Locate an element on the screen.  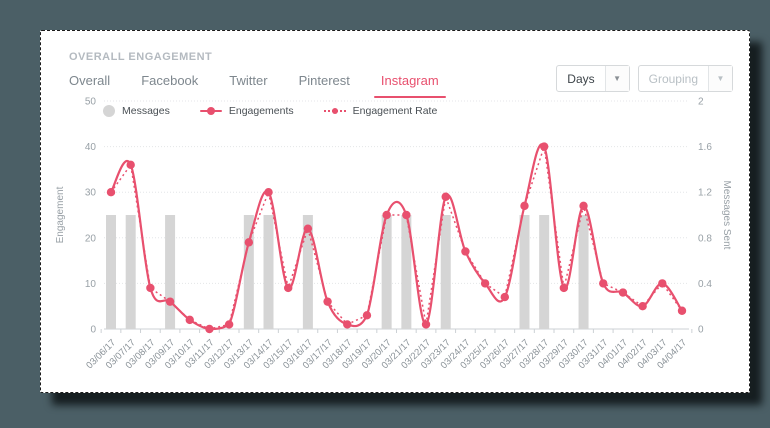
svg-text: Messages Sent is located at coordinates (726, 215).